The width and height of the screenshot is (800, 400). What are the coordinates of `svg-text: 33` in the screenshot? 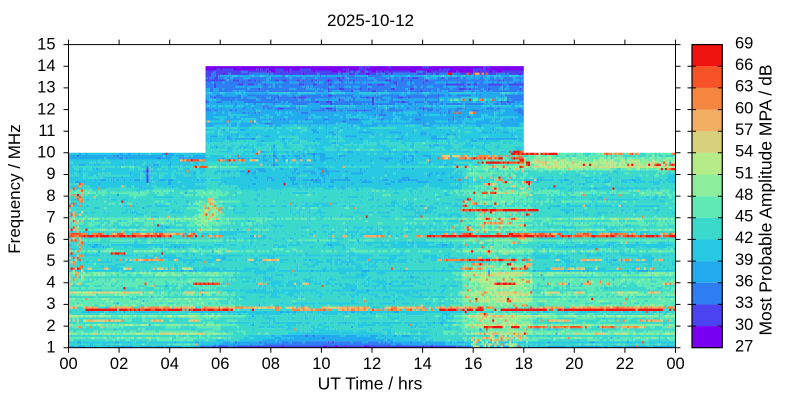 It's located at (744, 303).